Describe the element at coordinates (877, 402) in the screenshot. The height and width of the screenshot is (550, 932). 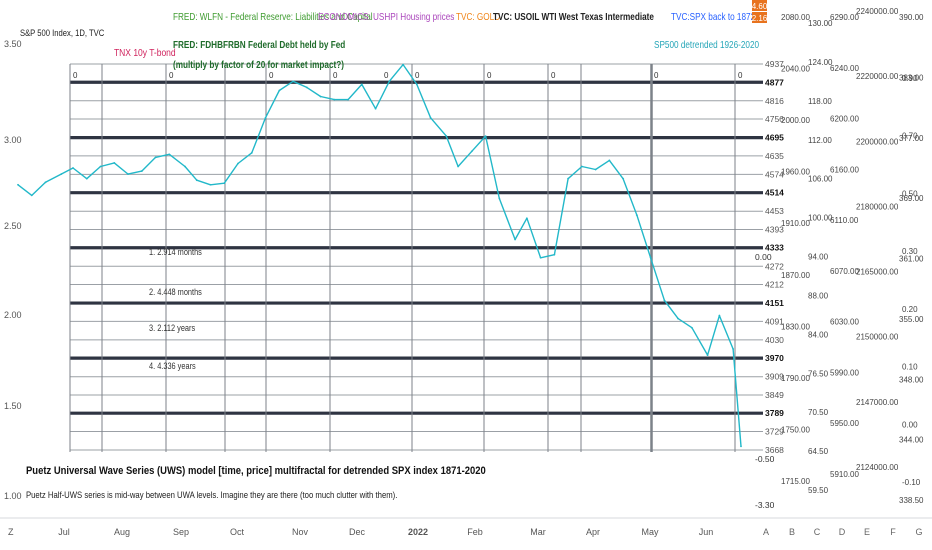
I see `right-axis-label: 2147000.00` at that location.